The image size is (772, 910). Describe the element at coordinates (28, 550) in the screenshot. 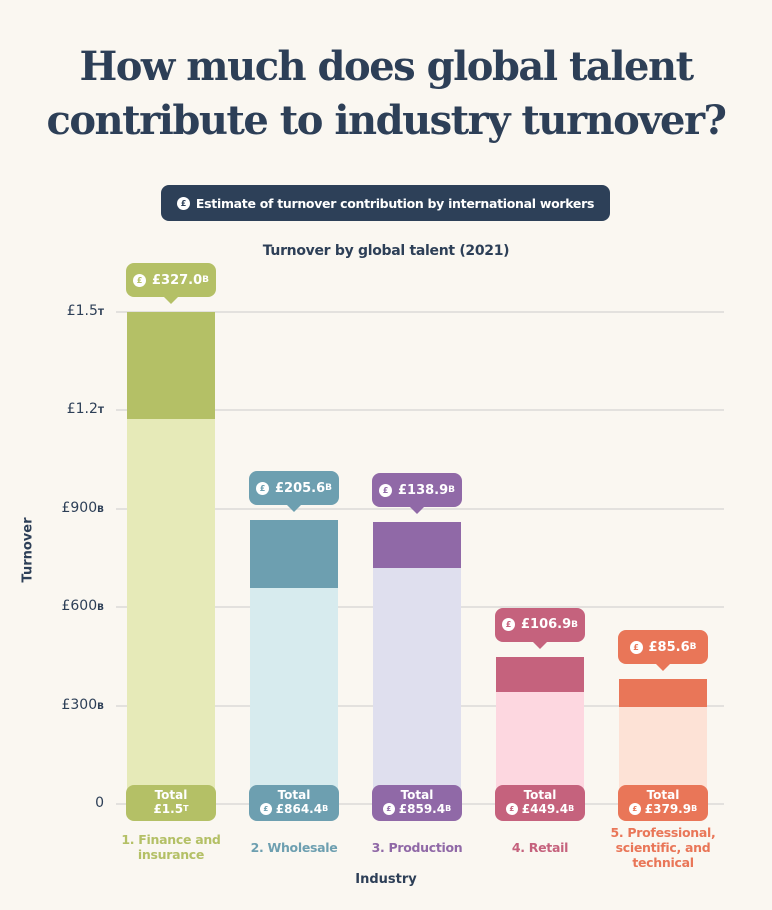

I see `y-axis-label: Turnover` at that location.